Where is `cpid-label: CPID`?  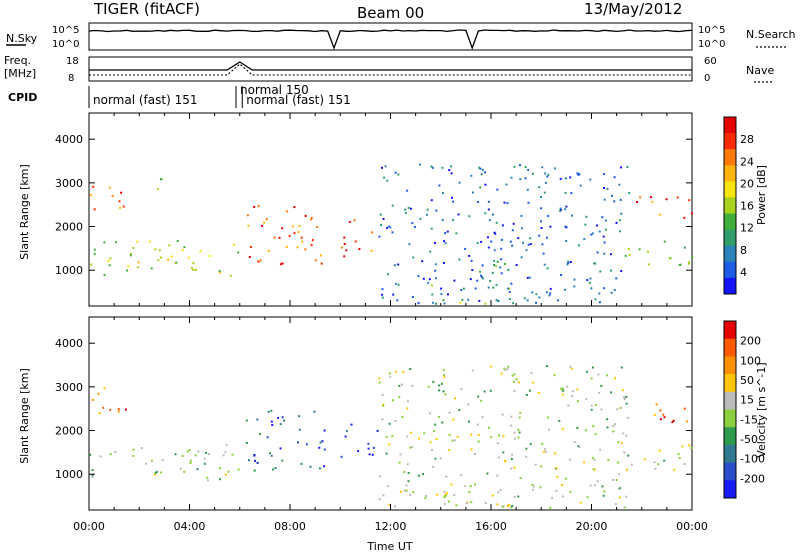 cpid-label: CPID is located at coordinates (22, 97).